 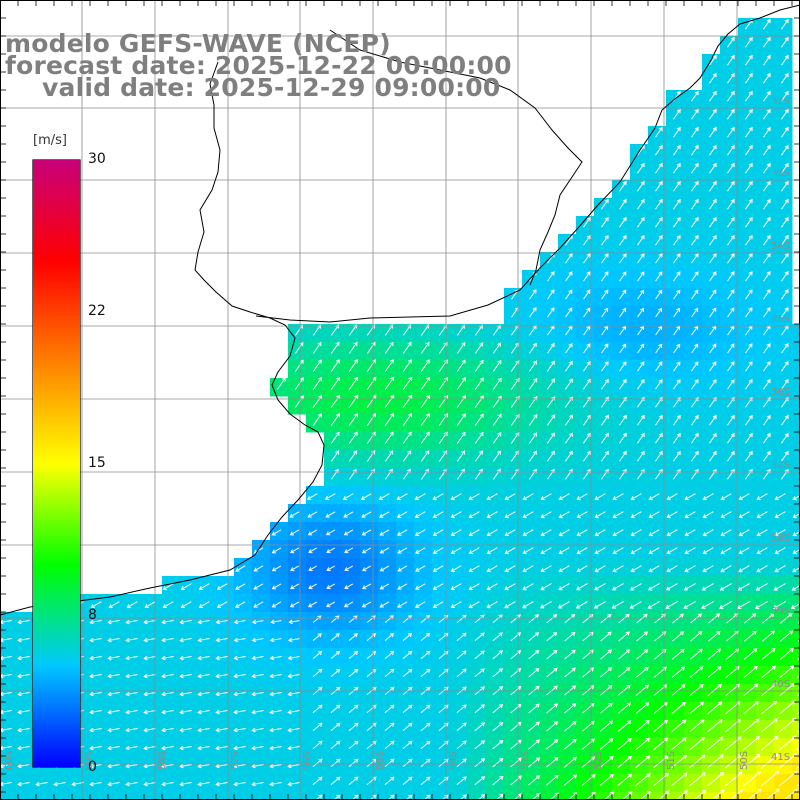 What do you see at coordinates (307, 760) in the screenshot?
I see `longitude-label: 56S` at bounding box center [307, 760].